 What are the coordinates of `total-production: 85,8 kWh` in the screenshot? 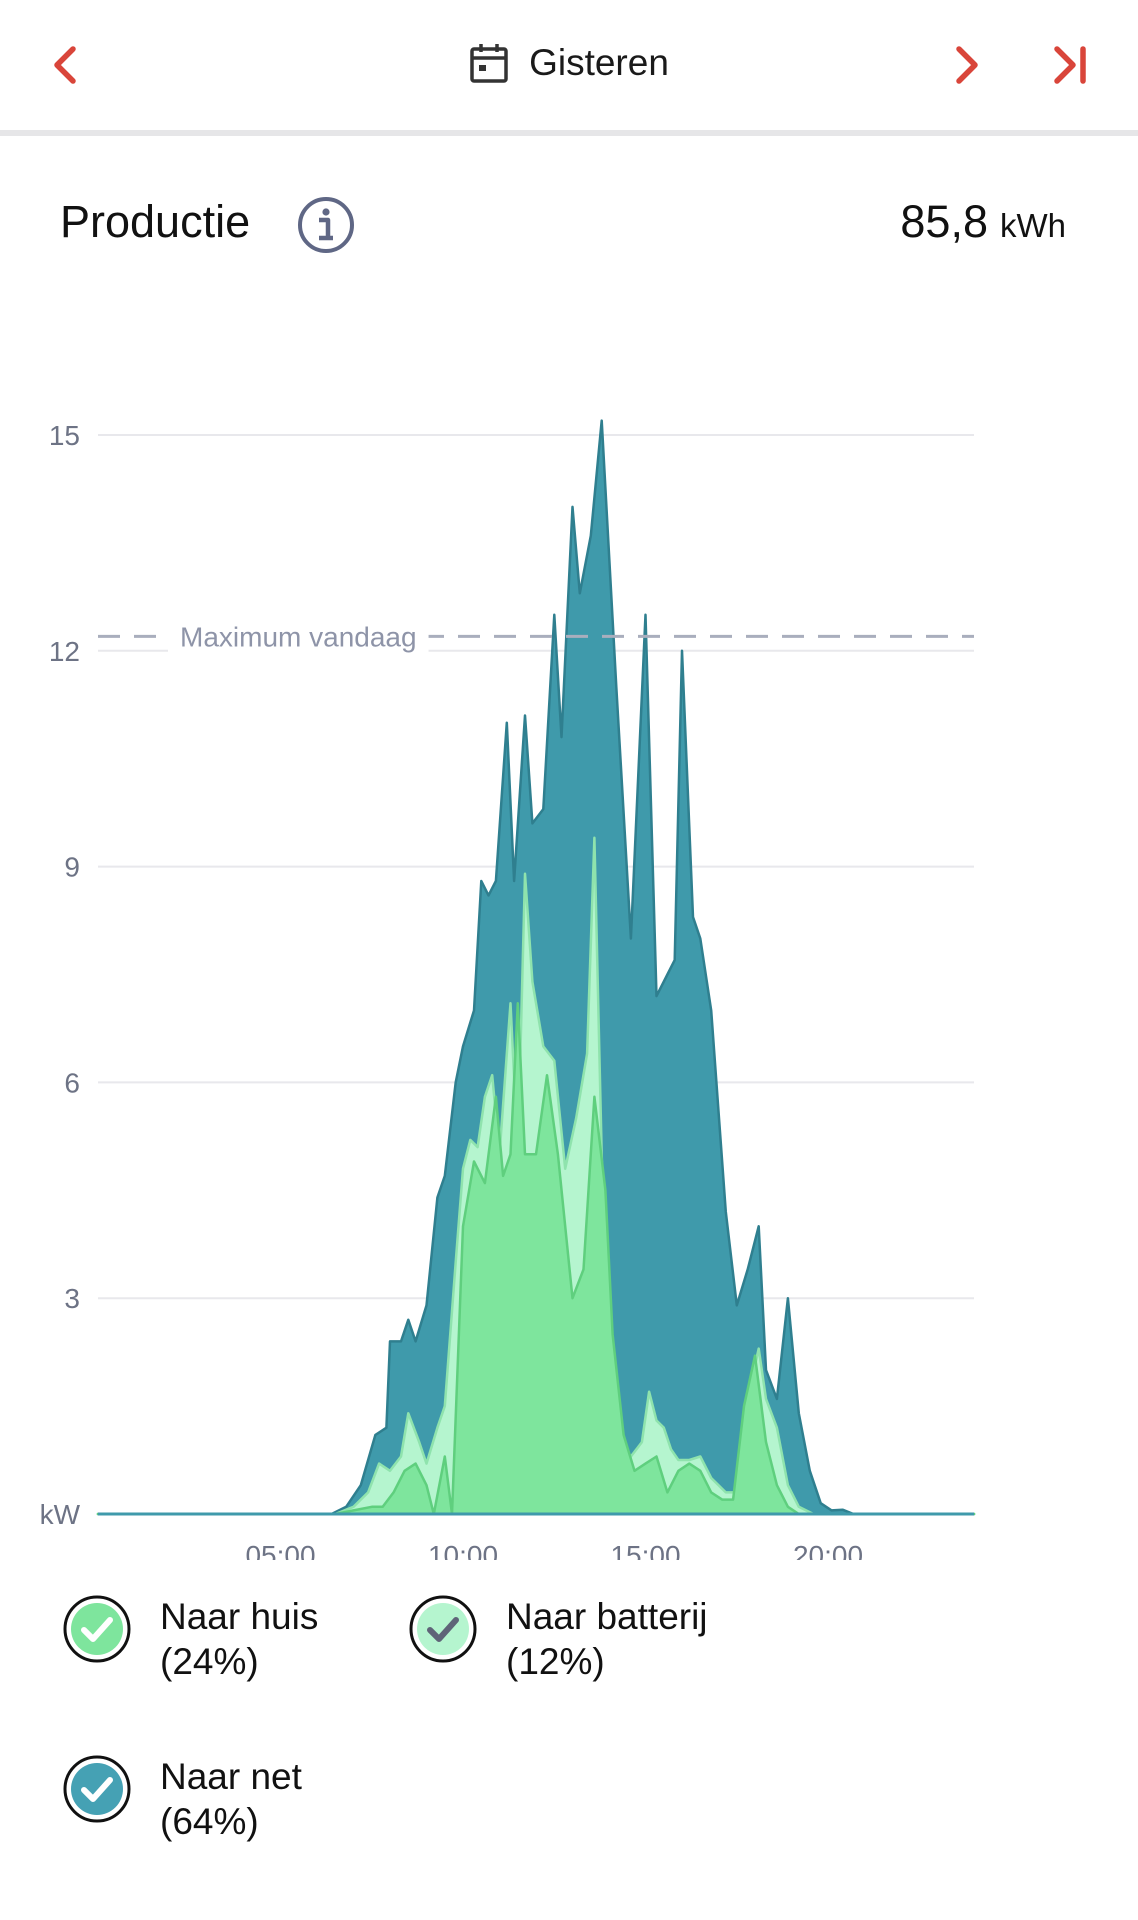 It's located at (983, 222).